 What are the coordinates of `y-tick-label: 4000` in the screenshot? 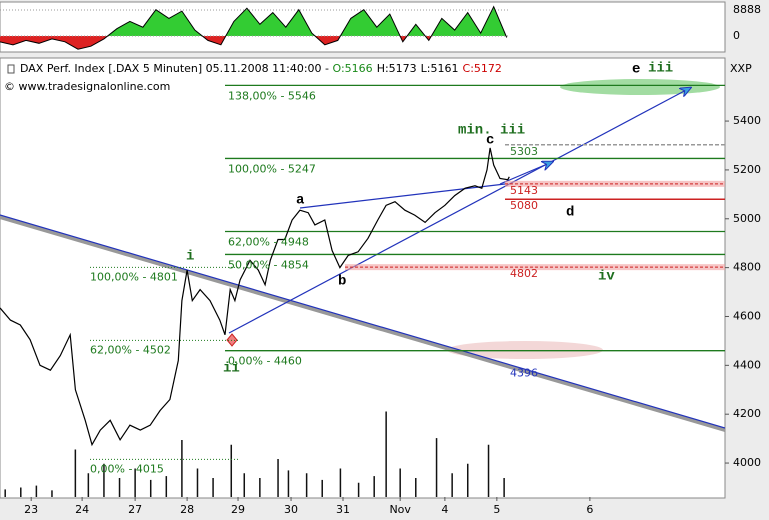 It's located at (747, 462).